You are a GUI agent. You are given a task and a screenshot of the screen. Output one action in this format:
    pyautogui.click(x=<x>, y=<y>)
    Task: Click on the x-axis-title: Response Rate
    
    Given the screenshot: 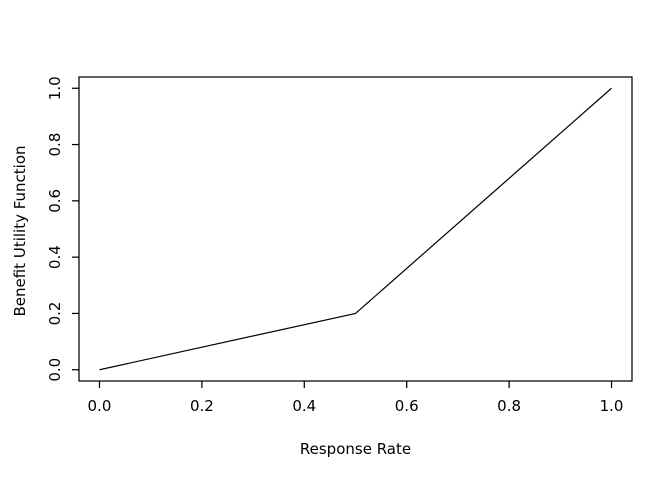 What is the action you would take?
    pyautogui.click(x=355, y=449)
    